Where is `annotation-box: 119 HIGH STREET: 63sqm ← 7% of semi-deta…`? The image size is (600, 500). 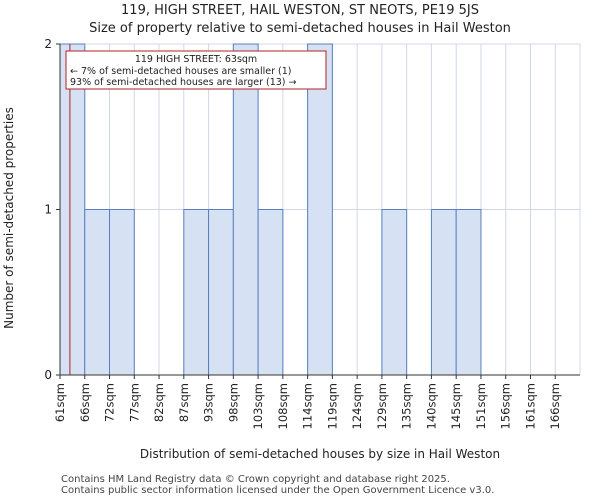 annotation-box: 119 HIGH STREET: 63sqm ← 7% of semi-deta… is located at coordinates (196, 70).